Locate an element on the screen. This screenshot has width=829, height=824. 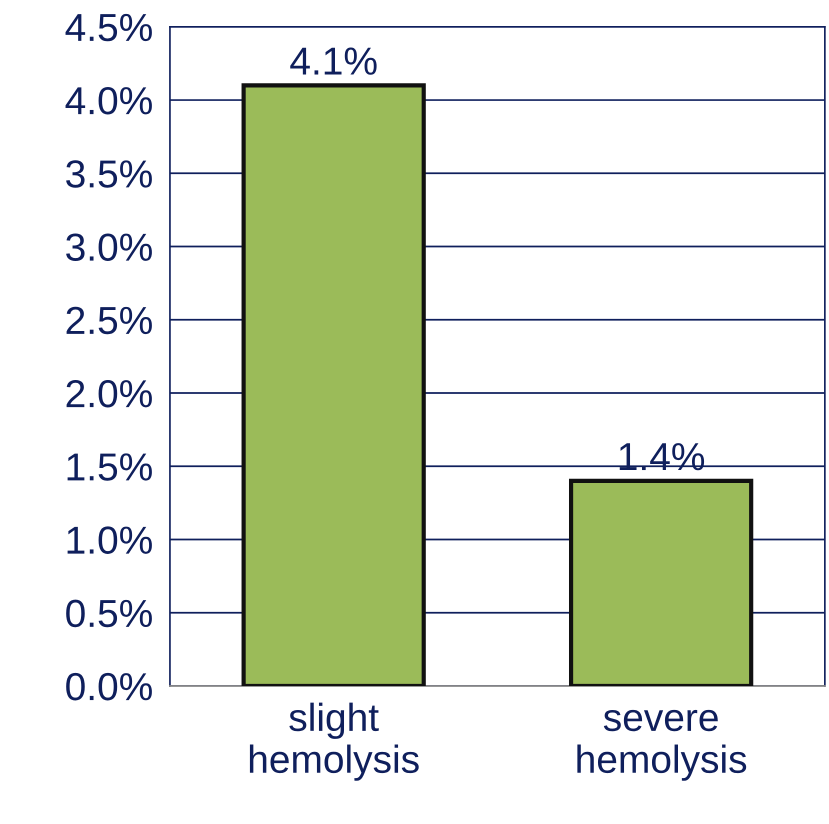
y-tick-label: 4.5% is located at coordinates (109, 28).